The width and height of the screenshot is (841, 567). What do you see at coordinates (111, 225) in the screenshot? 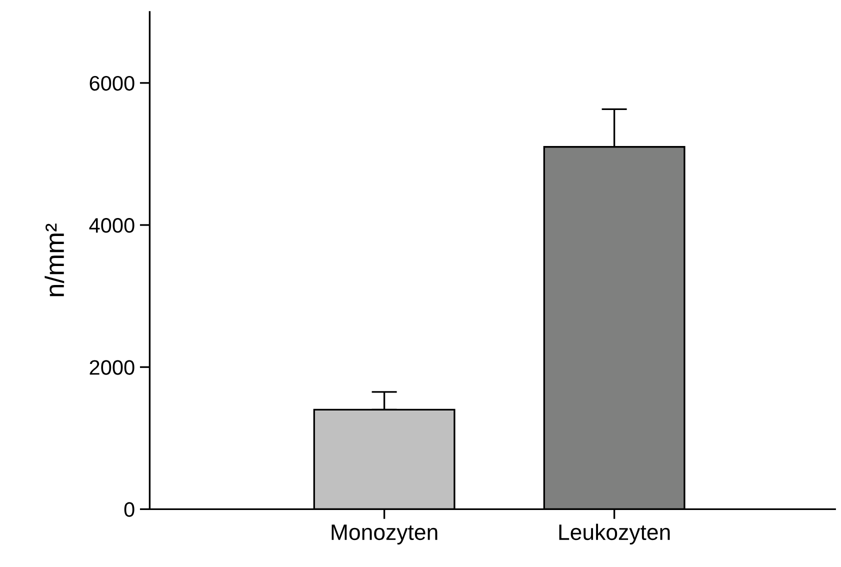
I see `y-tick-label: 4000` at bounding box center [111, 225].